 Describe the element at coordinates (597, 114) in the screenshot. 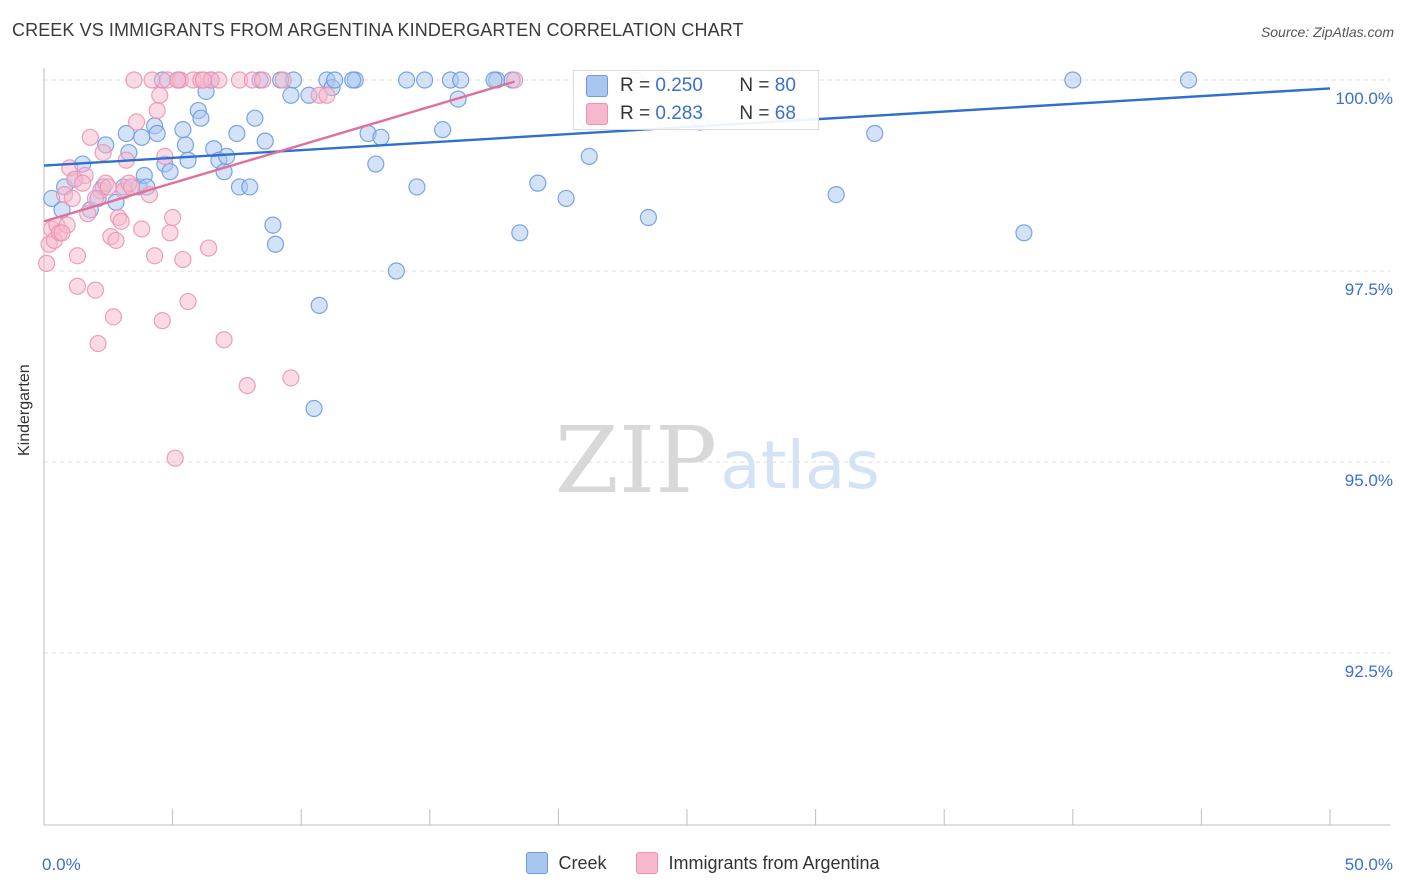

I see `argentina-swatch` at that location.